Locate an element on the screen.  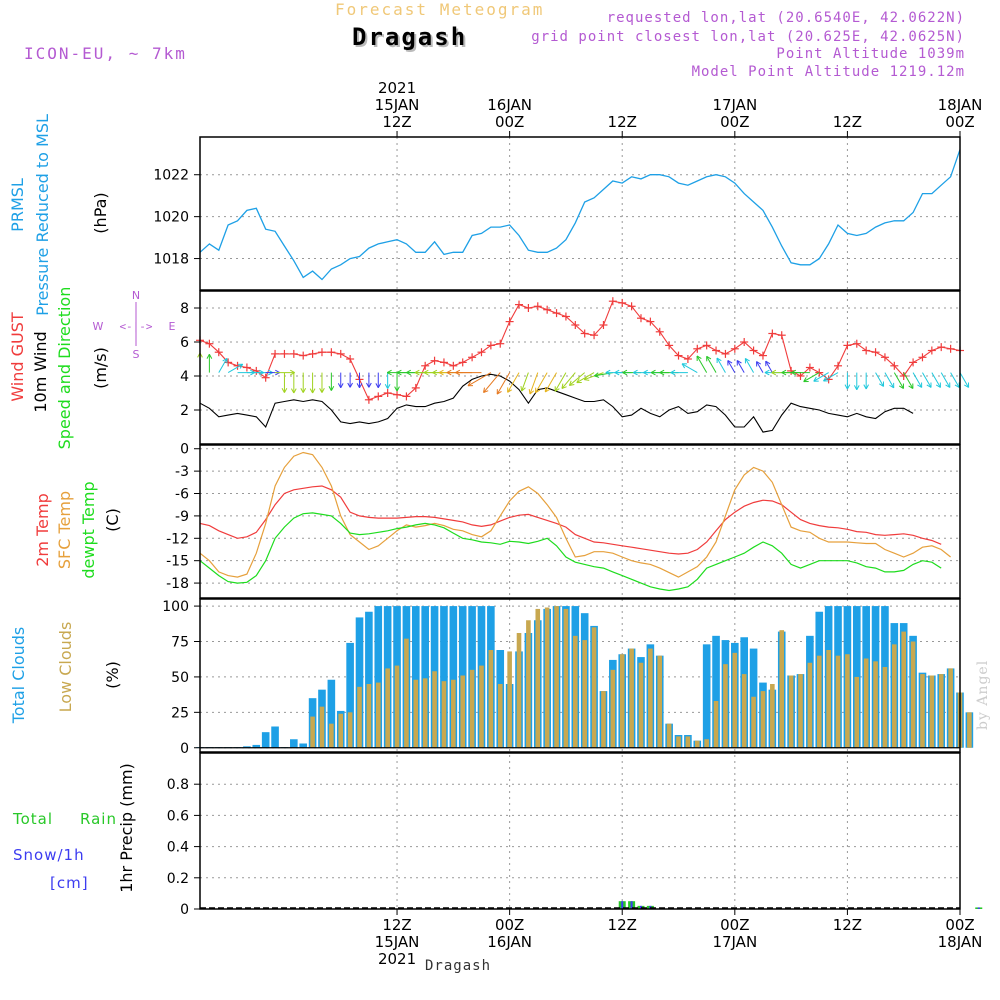
temperature-ytick-label: 0 is located at coordinates (184, 450).